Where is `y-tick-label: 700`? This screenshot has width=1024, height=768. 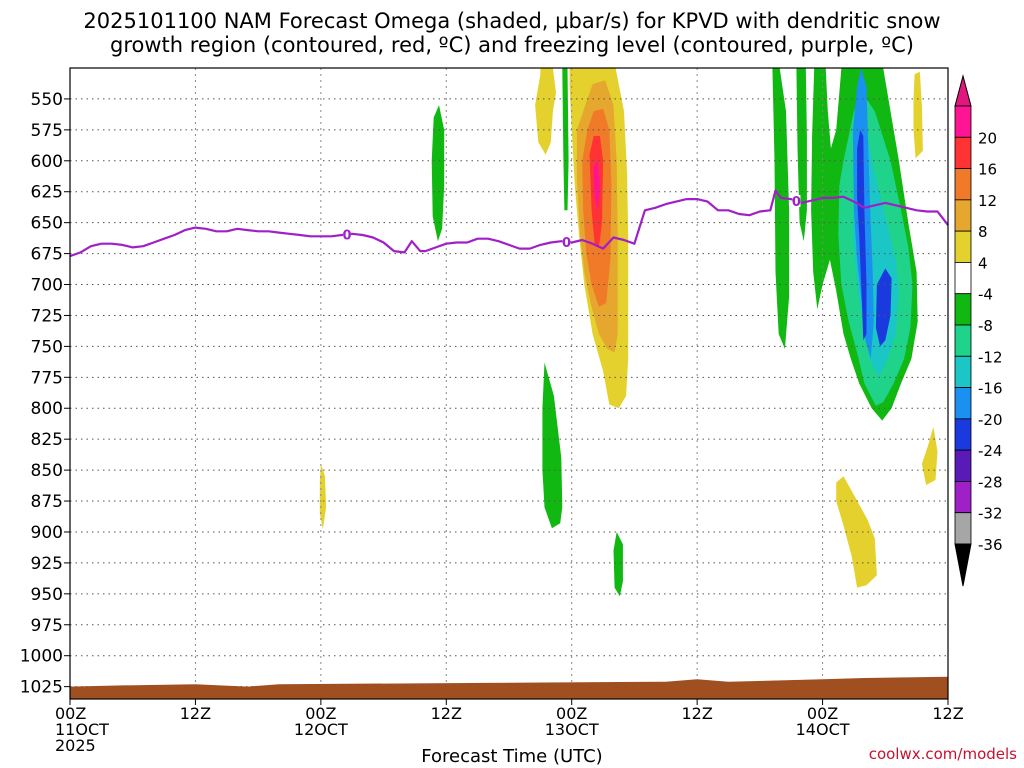 y-tick-label: 700 is located at coordinates (47, 286).